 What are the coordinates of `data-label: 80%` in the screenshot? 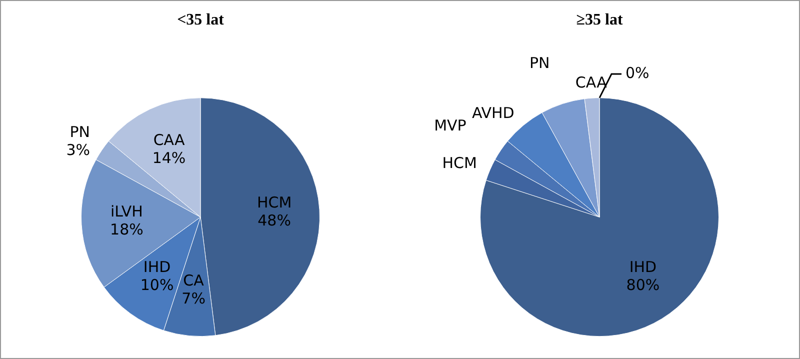 It's located at (643, 285).